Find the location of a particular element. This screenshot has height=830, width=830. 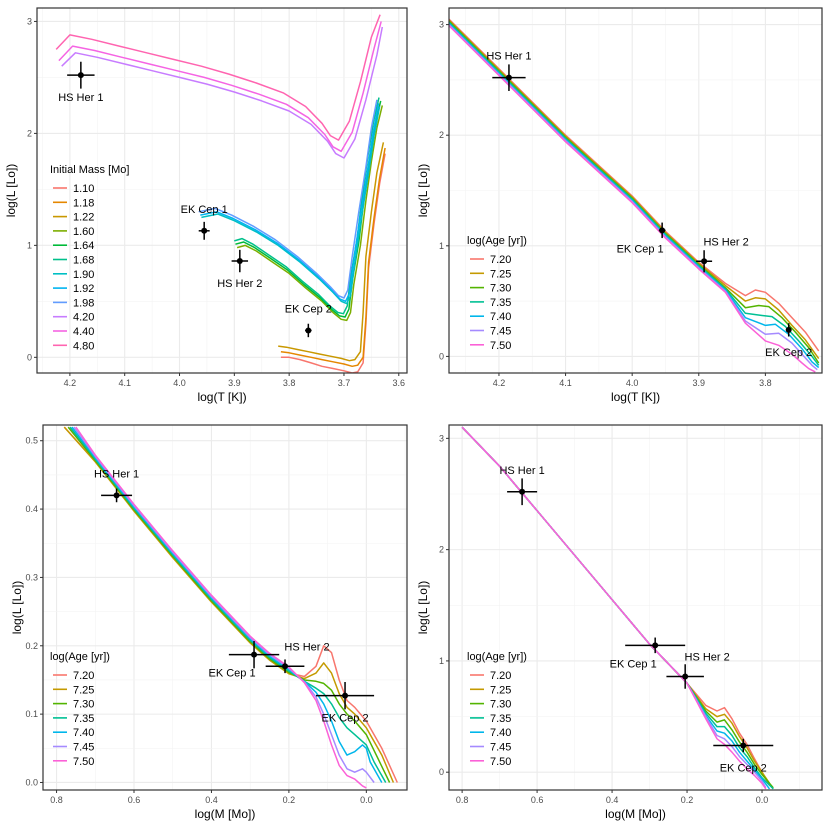

x-tick-label: 0.2 is located at coordinates (687, 800).